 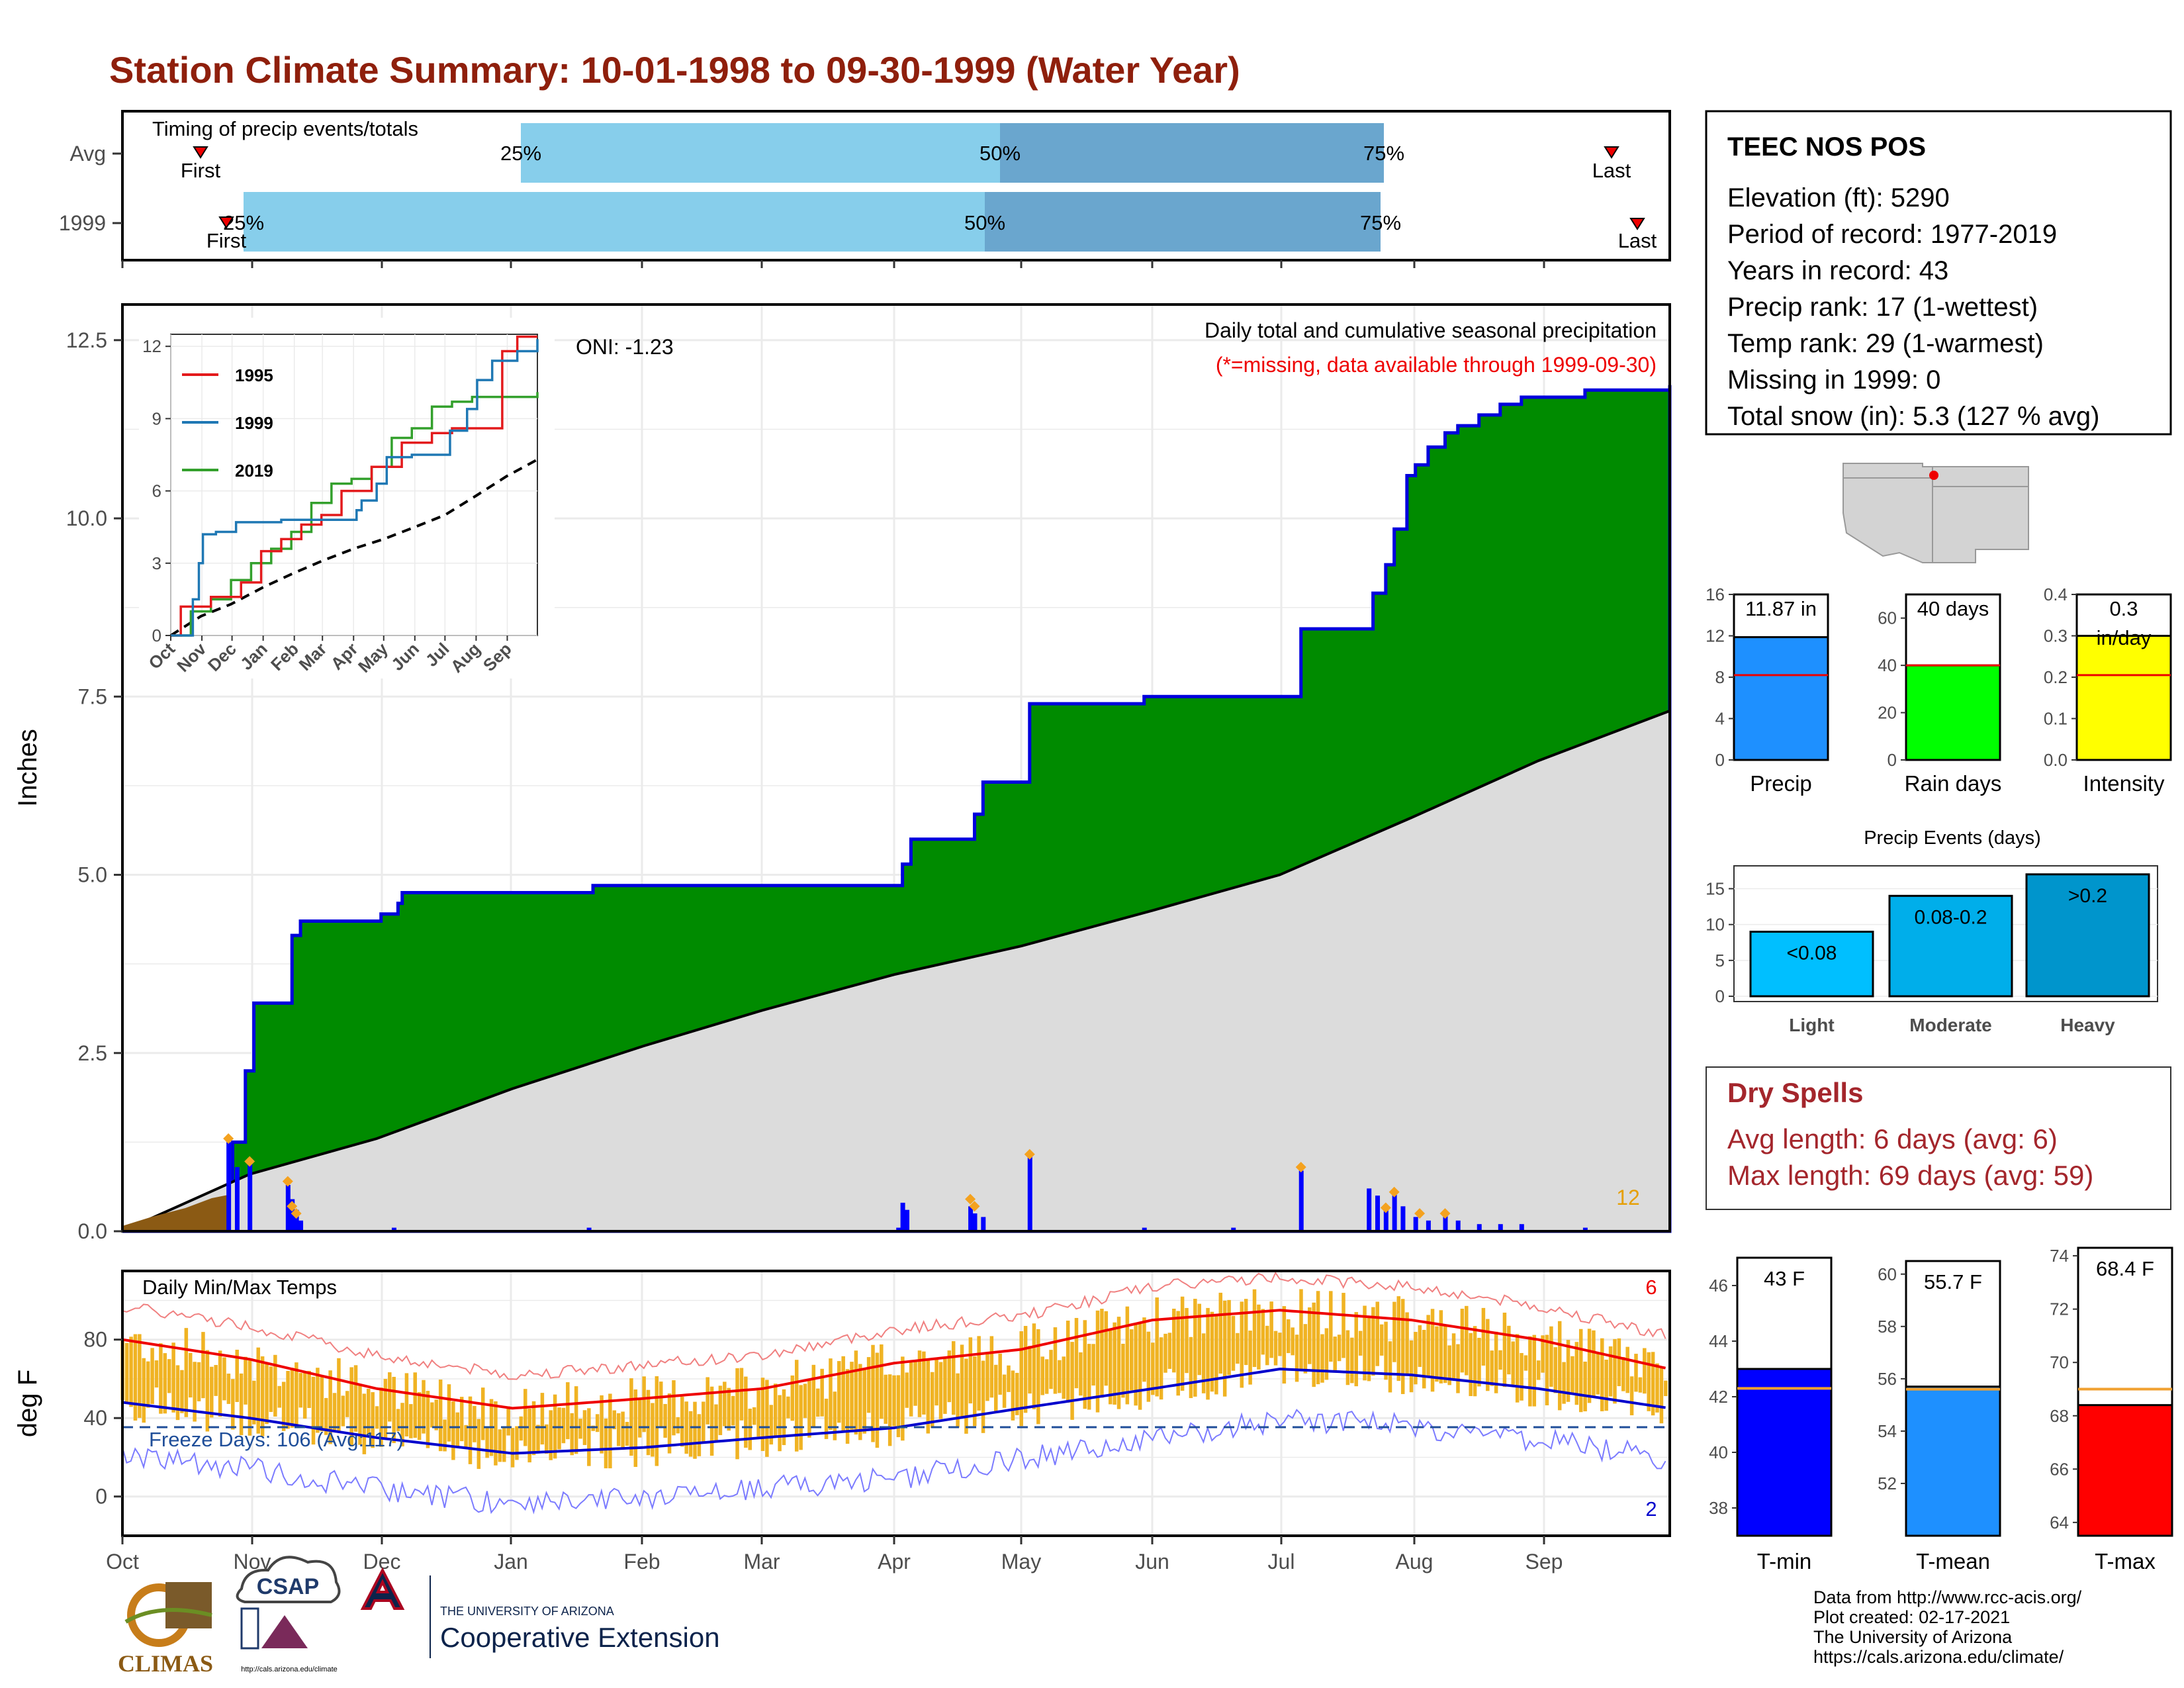 I want to click on footer-line-3: The University of Arizona, so click(x=1913, y=1637).